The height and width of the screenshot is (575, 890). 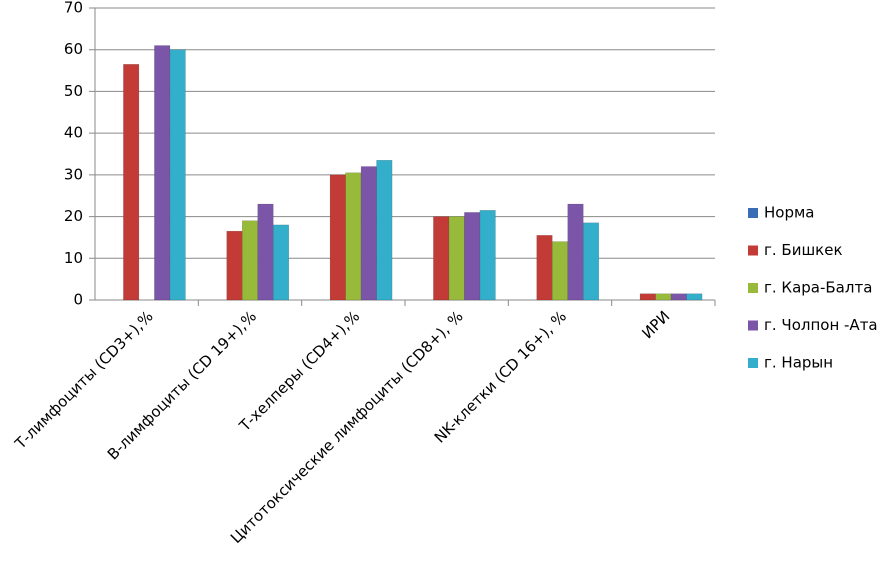 What do you see at coordinates (347, 427) in the screenshot?
I see `x-tick-label: Цитотоксические лимфоциты (CD8+), %` at bounding box center [347, 427].